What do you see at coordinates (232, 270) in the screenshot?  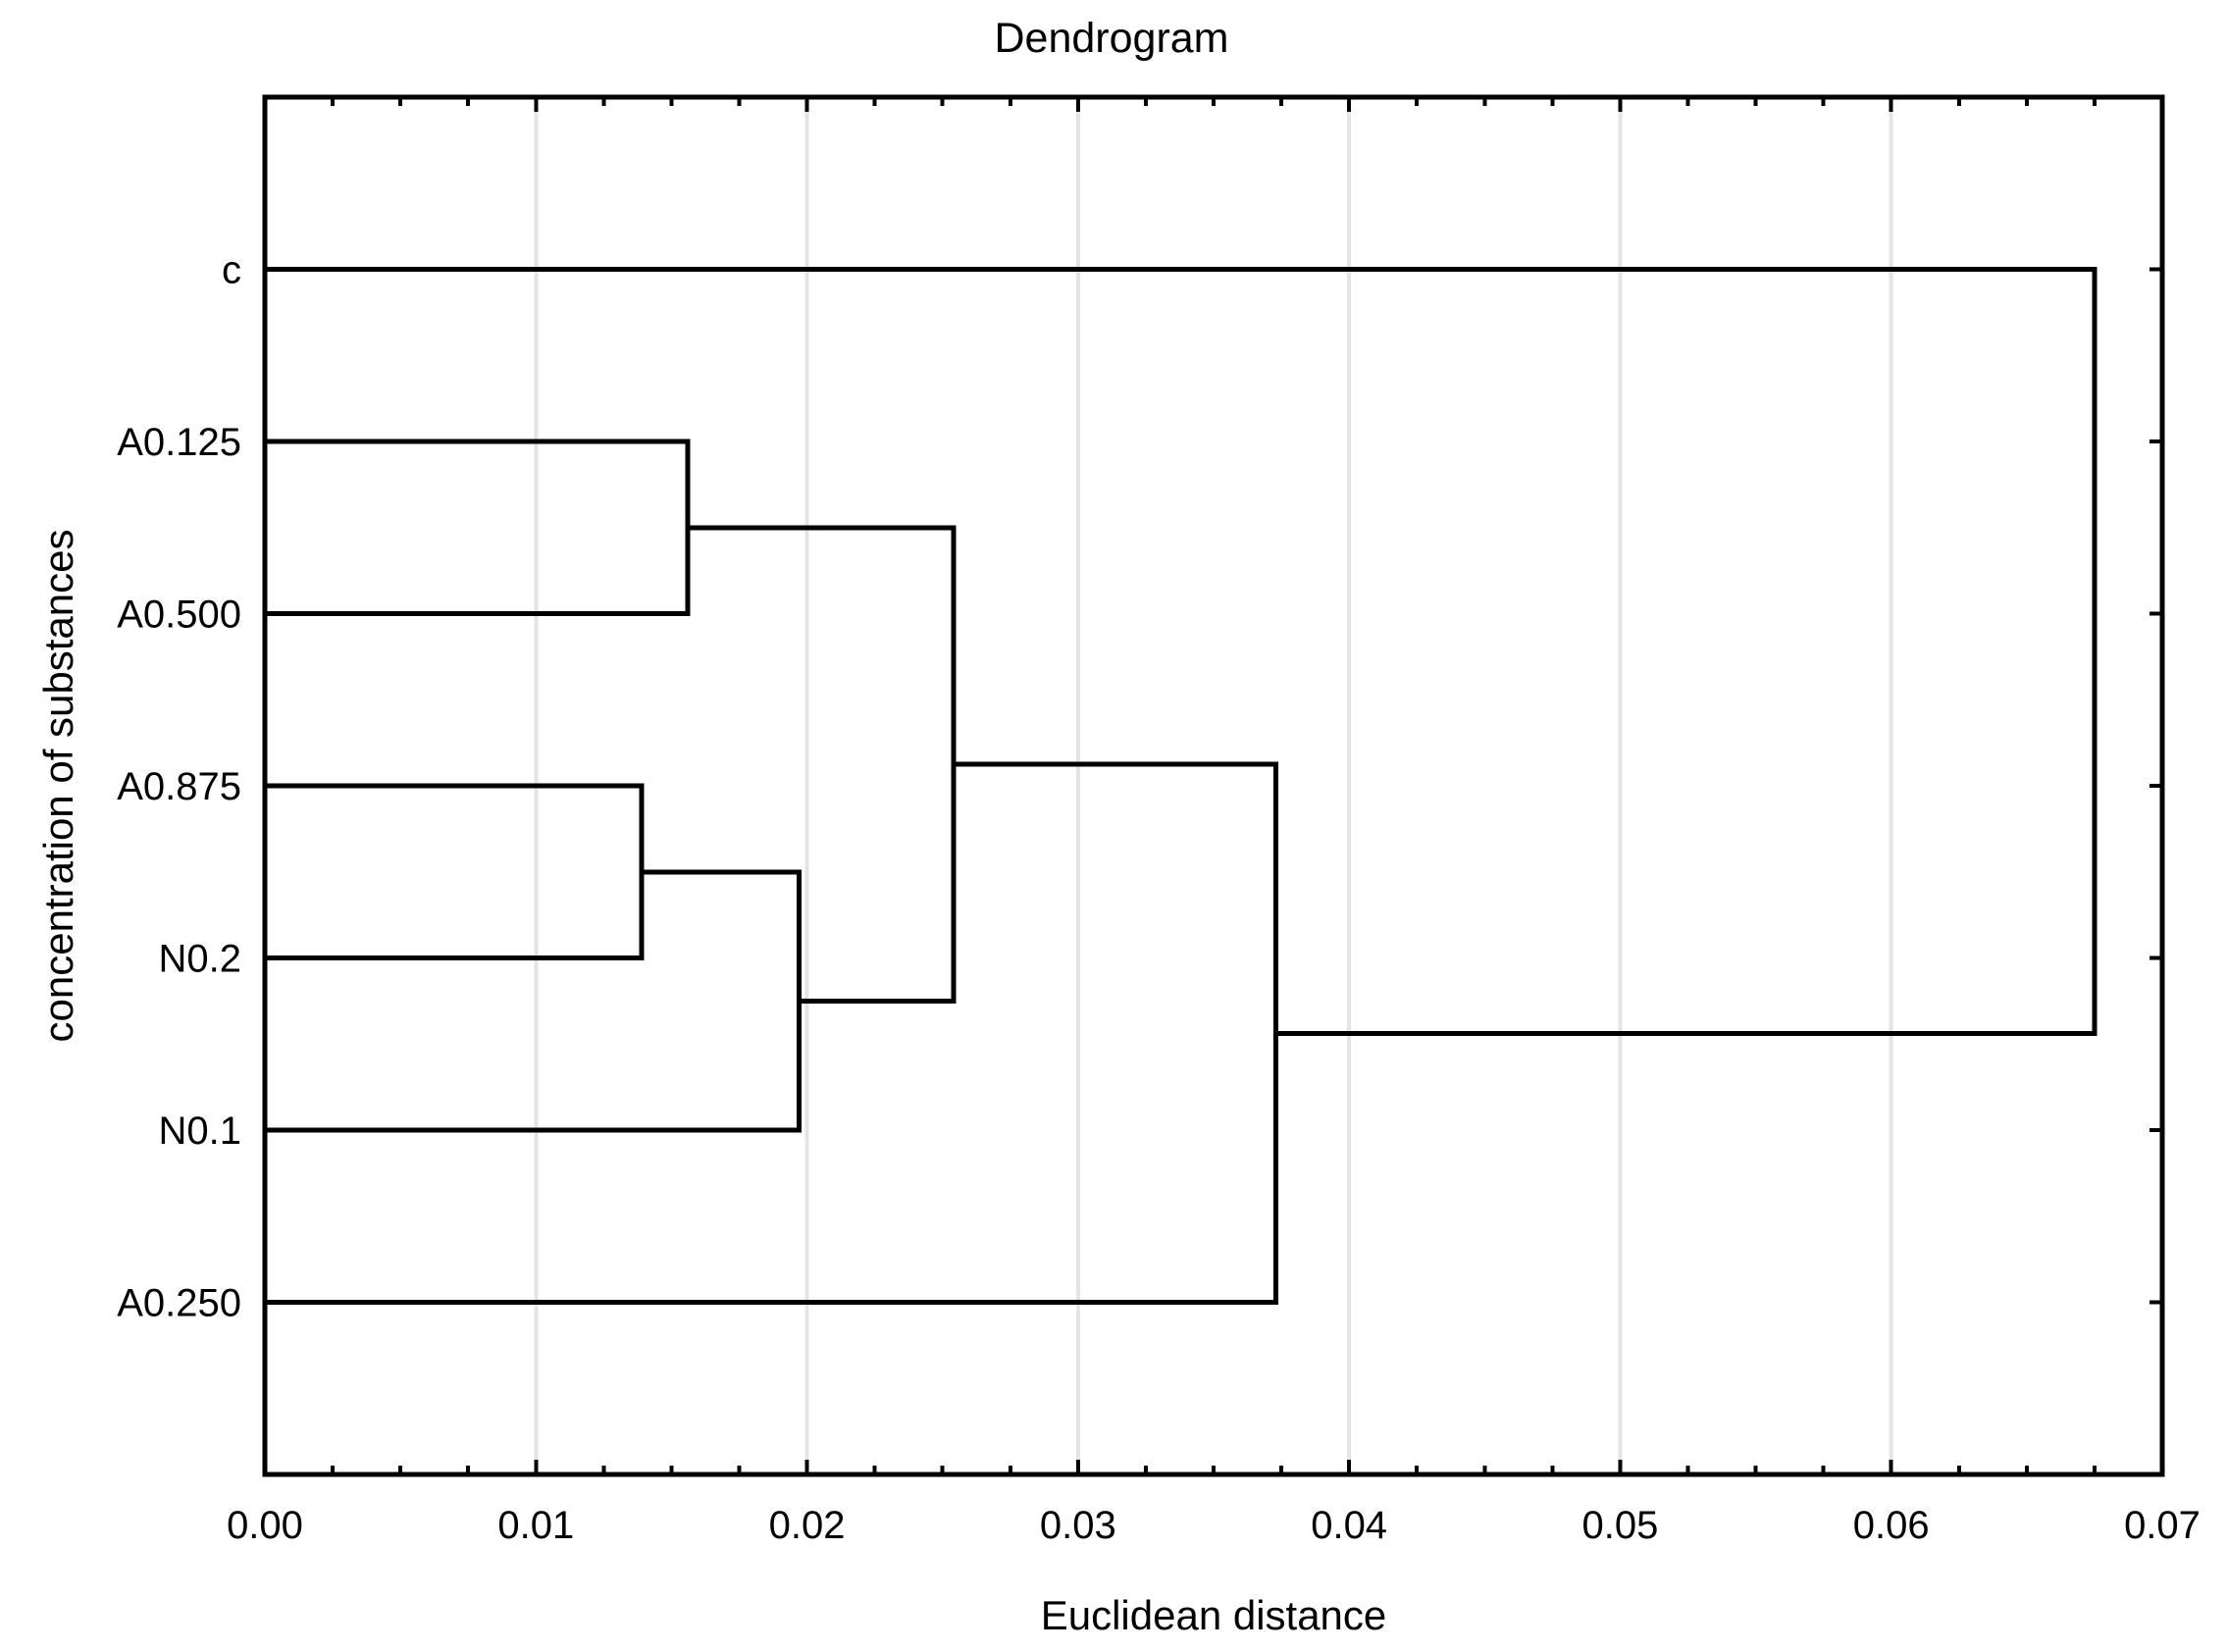 I see `leaf-label: c` at bounding box center [232, 270].